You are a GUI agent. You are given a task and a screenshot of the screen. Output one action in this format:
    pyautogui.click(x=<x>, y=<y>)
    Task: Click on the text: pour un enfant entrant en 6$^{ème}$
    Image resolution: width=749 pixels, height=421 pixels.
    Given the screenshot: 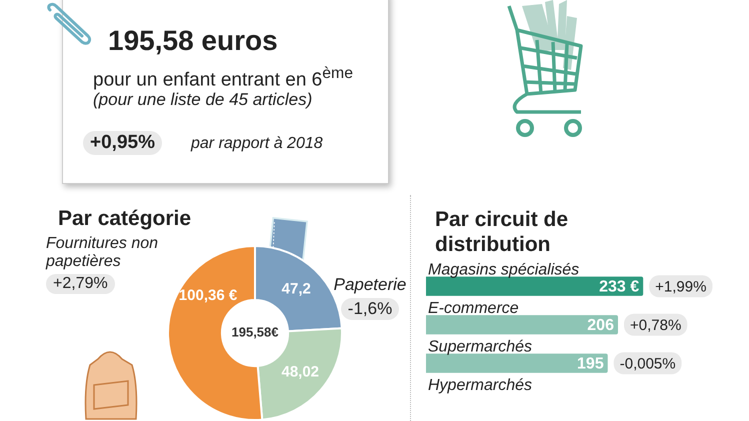 What is the action you would take?
    pyautogui.click(x=223, y=78)
    